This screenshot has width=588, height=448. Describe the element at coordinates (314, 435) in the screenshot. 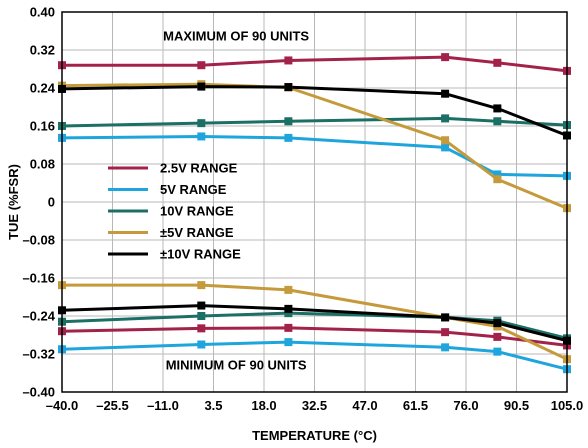

I see `x-axis-title: TEMPERATURE (°C)` at that location.